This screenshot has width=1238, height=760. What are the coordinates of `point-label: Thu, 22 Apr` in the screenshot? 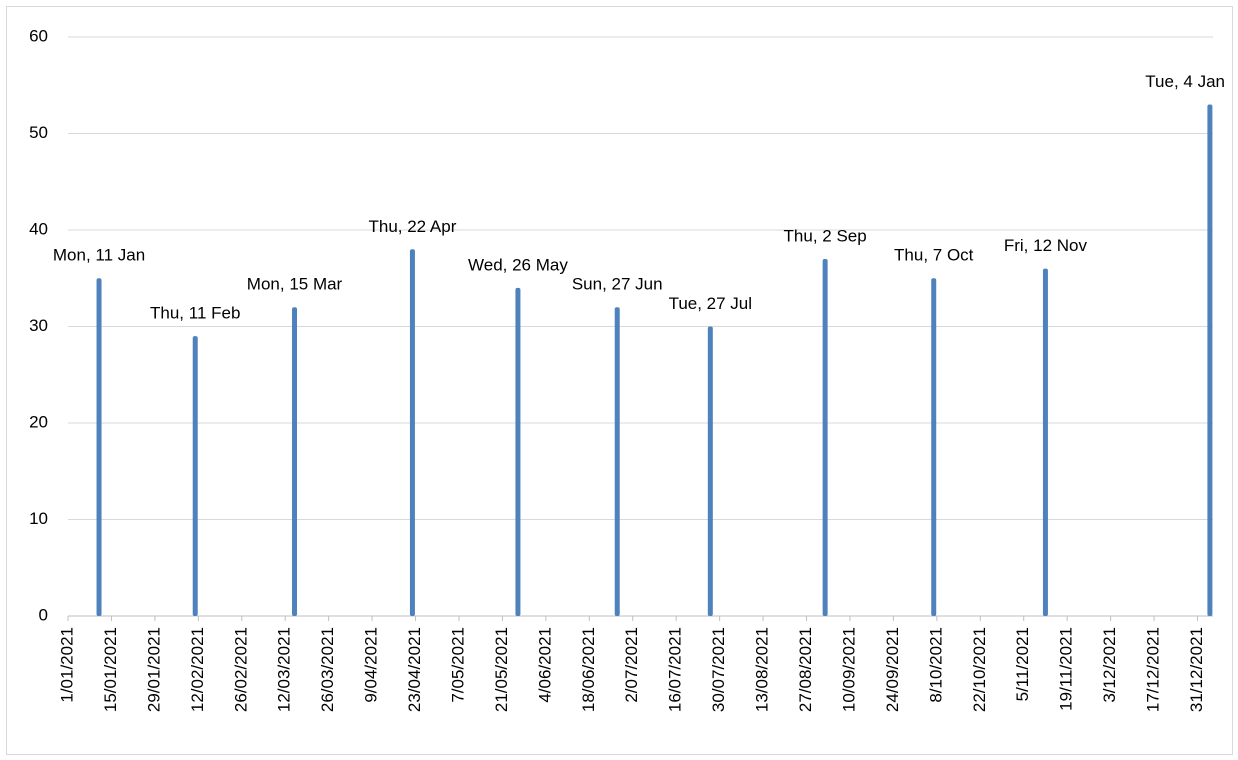 It's located at (412, 226).